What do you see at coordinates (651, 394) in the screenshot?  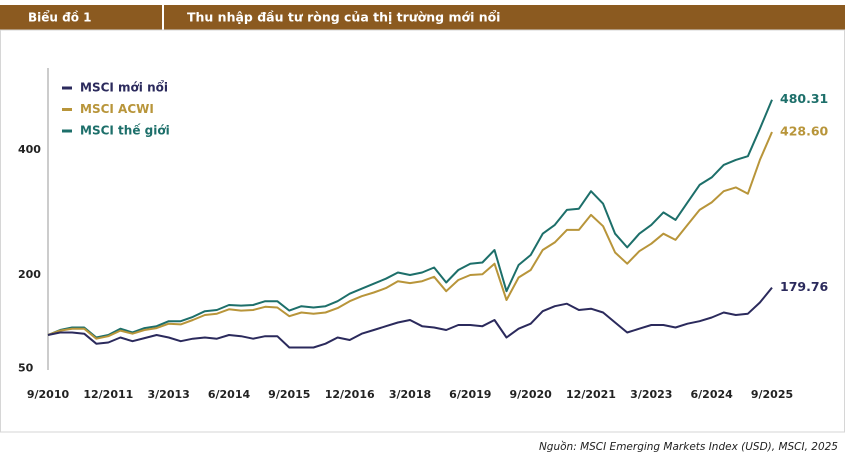 I see `x-tick-label: 3/2023` at bounding box center [651, 394].